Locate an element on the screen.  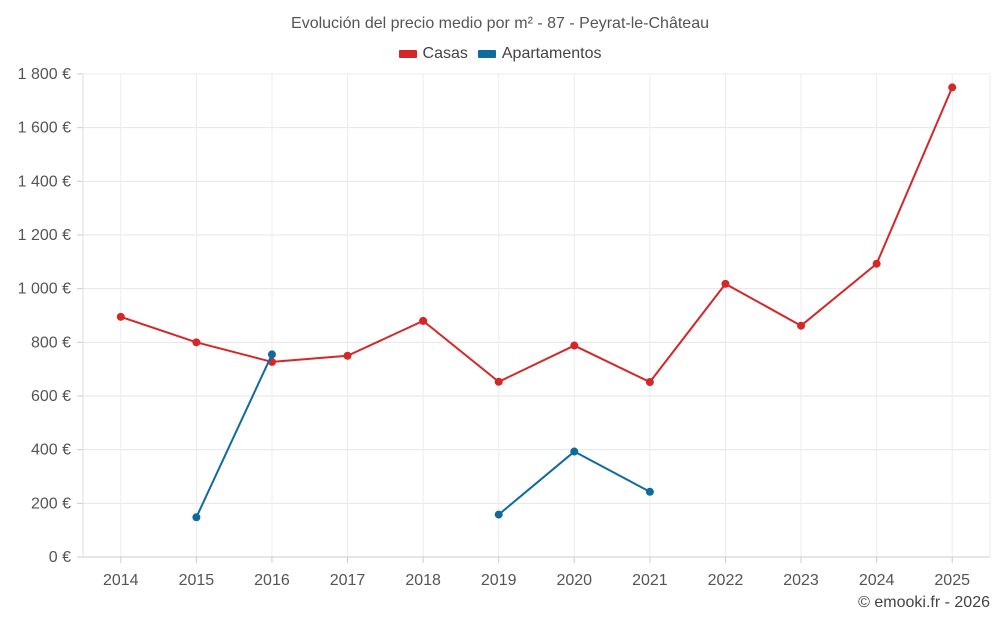
legend: Casas Apartamentos is located at coordinates (500, 54).